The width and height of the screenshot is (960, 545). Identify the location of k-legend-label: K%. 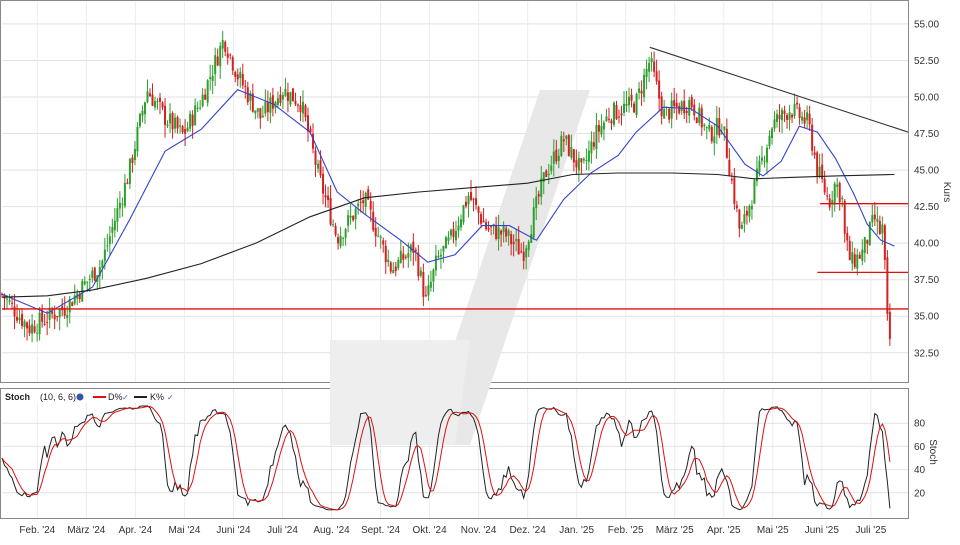
(157, 397).